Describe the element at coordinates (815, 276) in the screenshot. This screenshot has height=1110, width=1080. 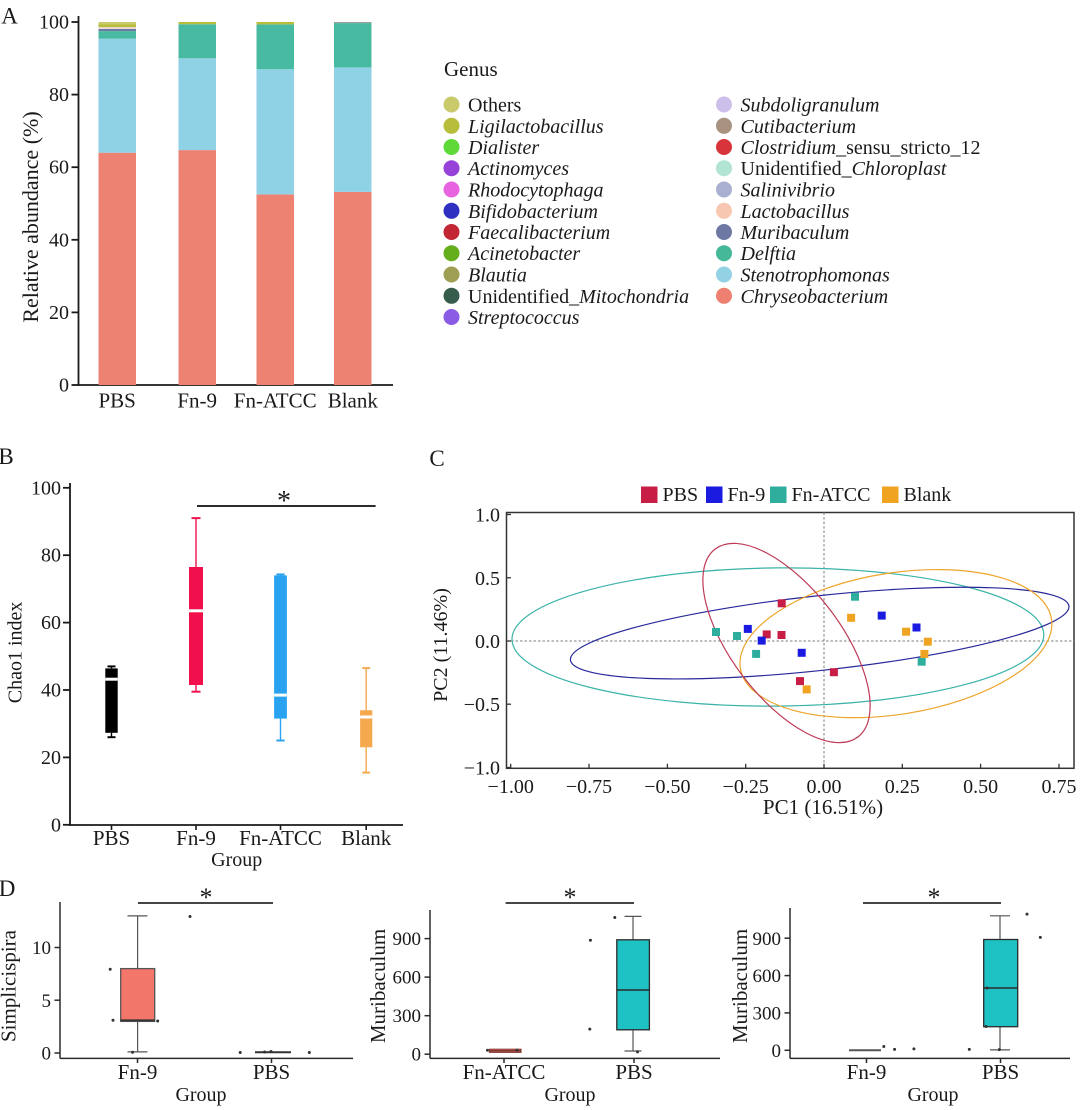
I see `svg-text: Stenotrophomonas` at that location.